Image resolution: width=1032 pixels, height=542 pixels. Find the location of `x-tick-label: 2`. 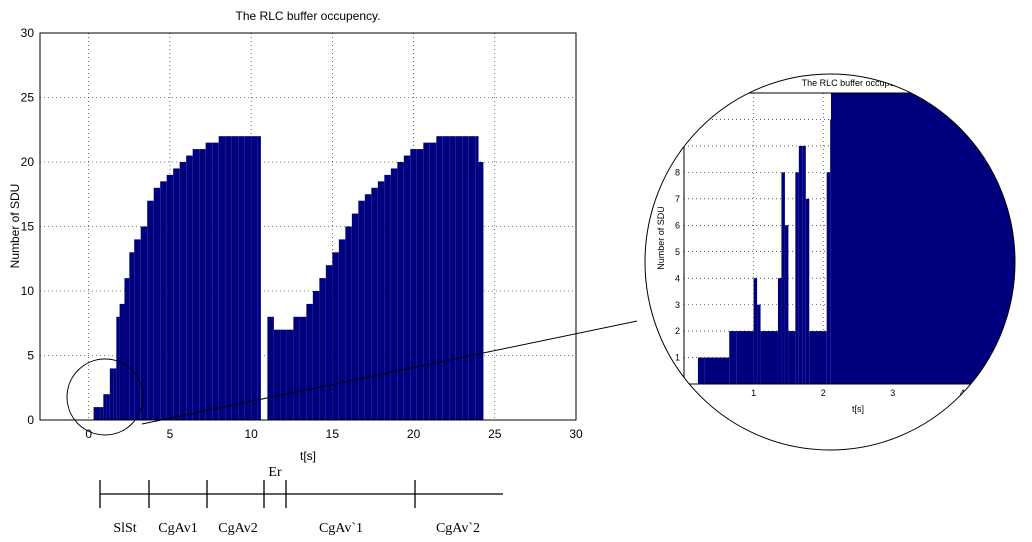

x-tick-label: 2 is located at coordinates (823, 393).